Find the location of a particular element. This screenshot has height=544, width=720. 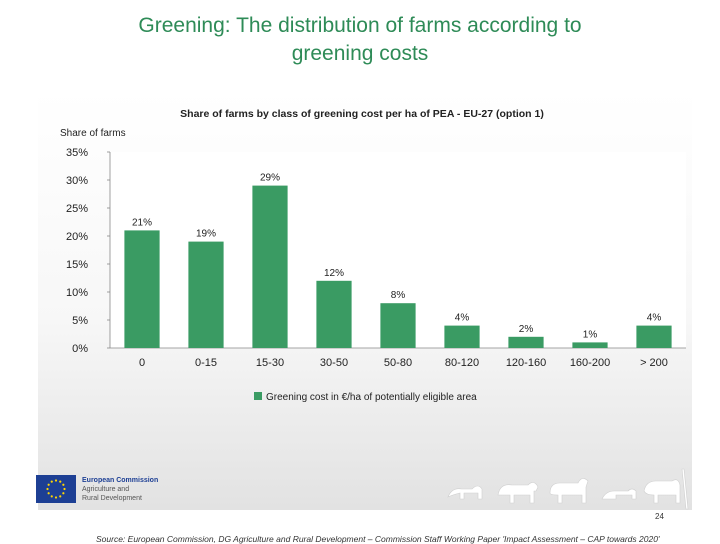

x-tick-label: 0-15 is located at coordinates (206, 363).